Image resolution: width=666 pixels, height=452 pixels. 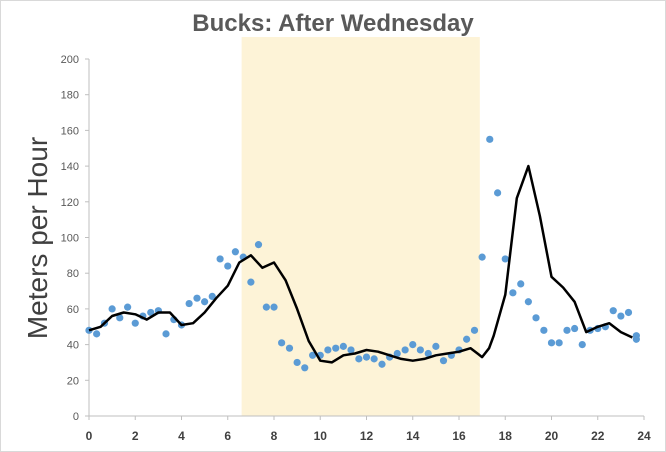 I want to click on x-tick-label: 4, so click(x=181, y=436).